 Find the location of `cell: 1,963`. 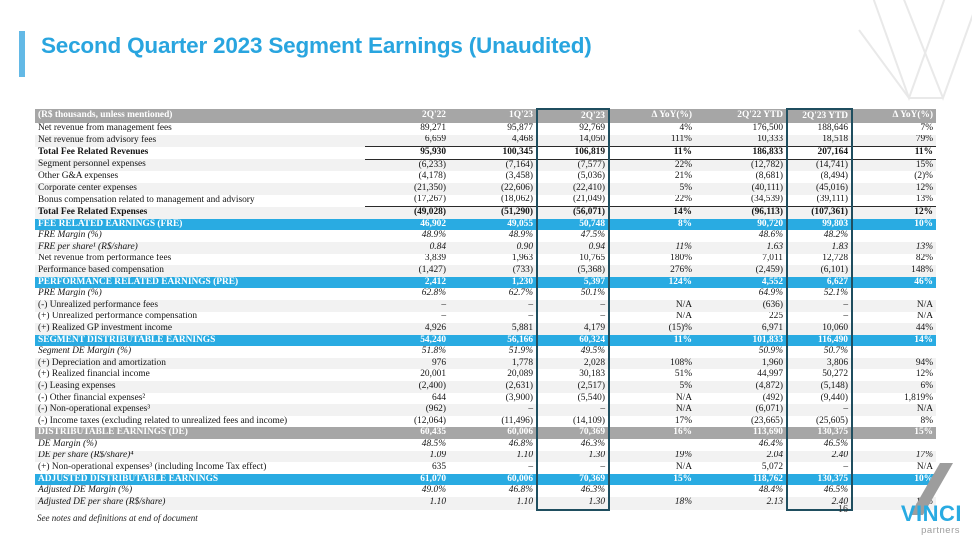

cell: 1,963 is located at coordinates (522, 258).